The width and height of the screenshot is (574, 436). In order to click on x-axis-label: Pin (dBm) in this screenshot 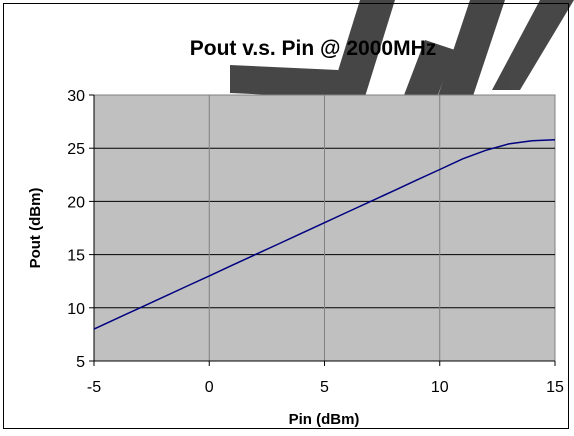, I will do `click(324, 419)`.